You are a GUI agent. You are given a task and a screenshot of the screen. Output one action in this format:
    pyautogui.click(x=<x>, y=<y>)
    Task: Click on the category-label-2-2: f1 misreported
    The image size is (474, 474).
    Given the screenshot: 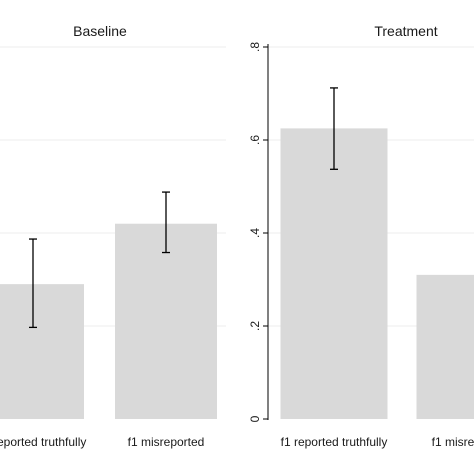 What is the action you would take?
    pyautogui.click(x=453, y=442)
    